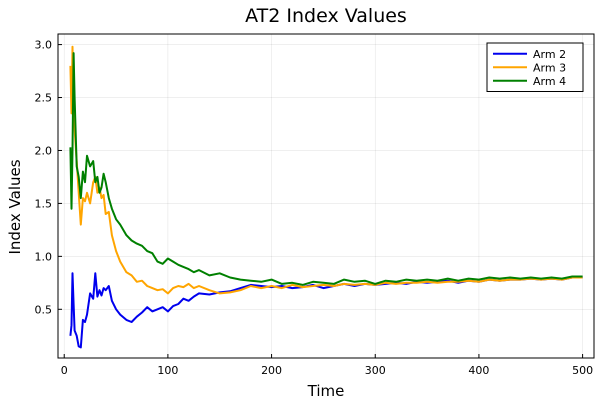  What do you see at coordinates (478, 370) in the screenshot?
I see `x-tick-label: 400` at bounding box center [478, 370].